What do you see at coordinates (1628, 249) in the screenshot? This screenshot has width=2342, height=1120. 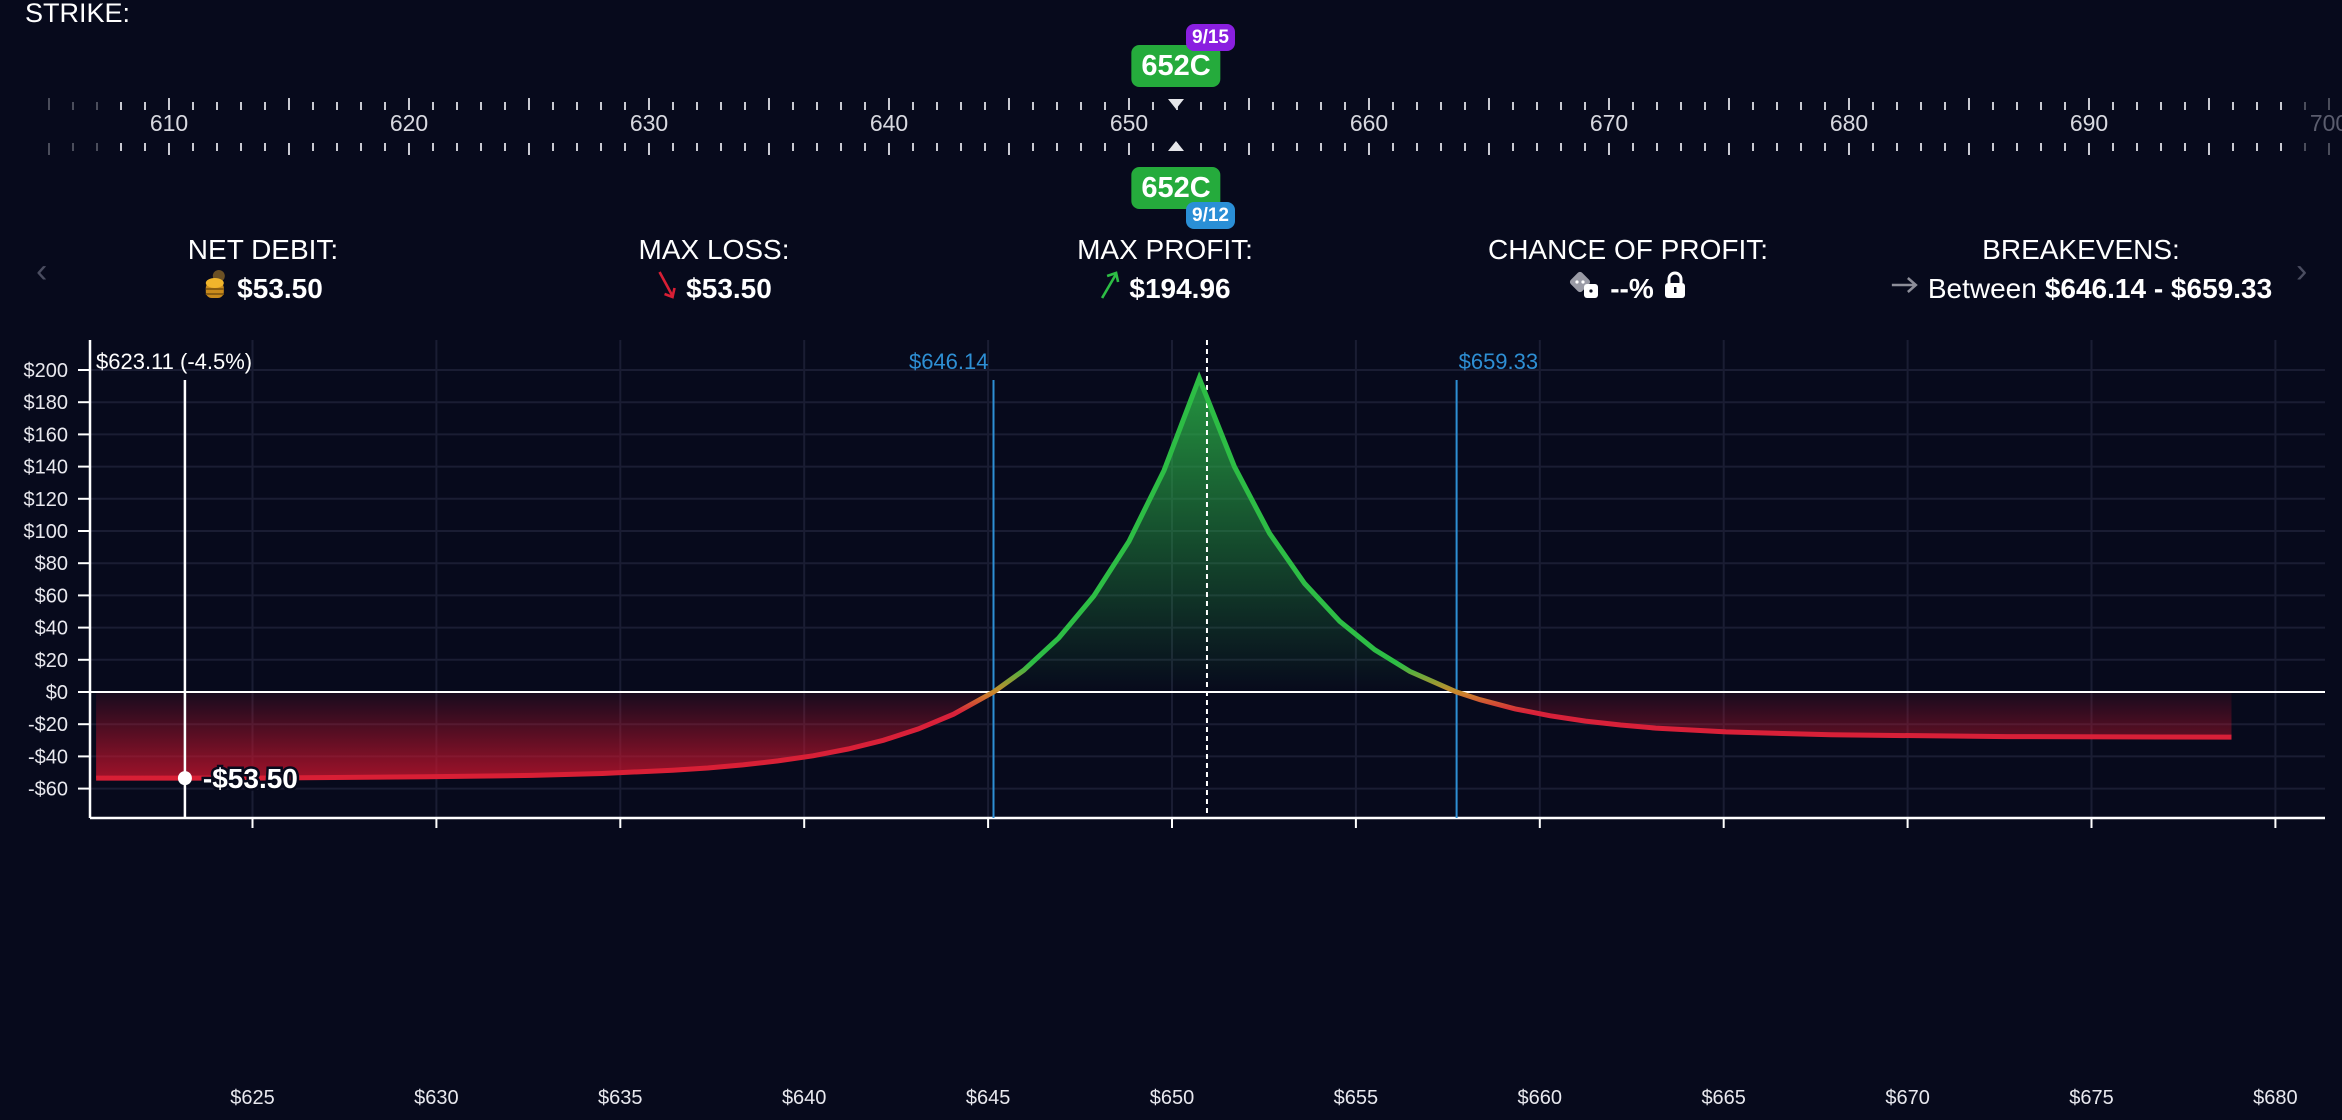 I see `stat-label: CHANCE OF PROFIT:` at bounding box center [1628, 249].